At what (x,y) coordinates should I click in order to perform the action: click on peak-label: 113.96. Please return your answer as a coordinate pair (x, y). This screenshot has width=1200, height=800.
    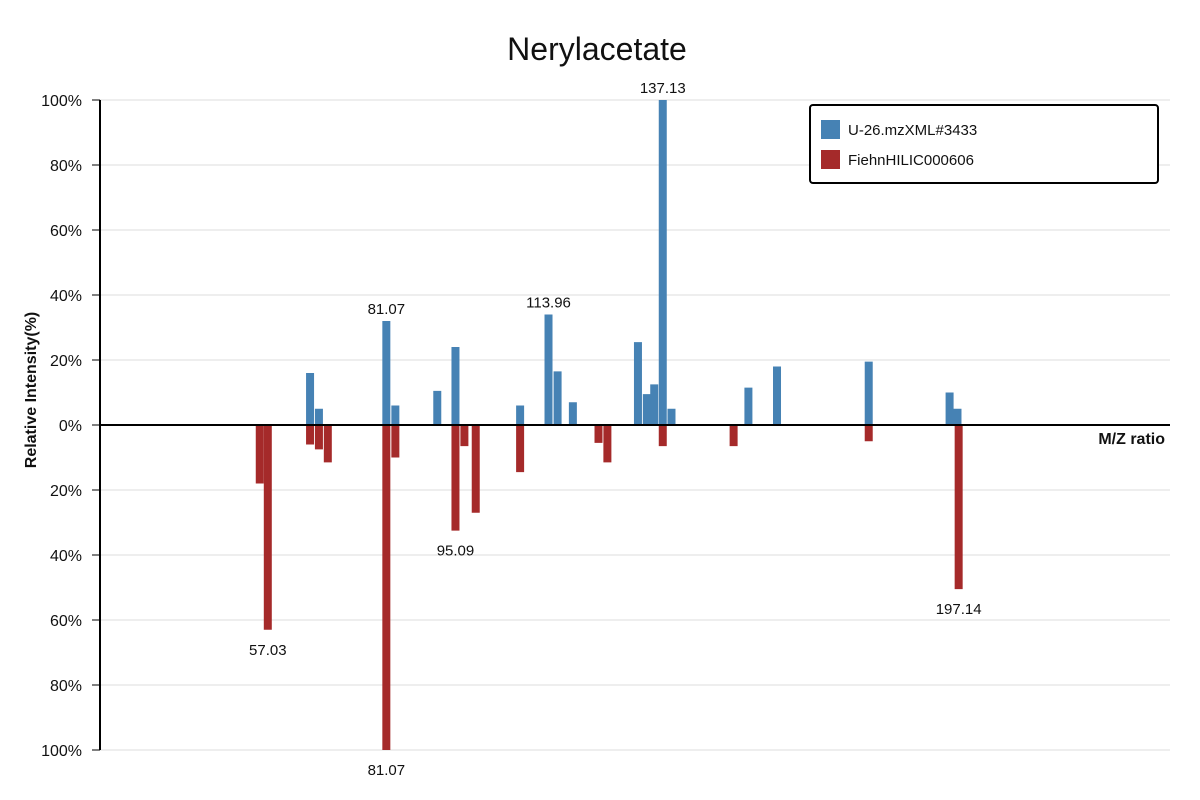
    Looking at the image, I should click on (548, 303).